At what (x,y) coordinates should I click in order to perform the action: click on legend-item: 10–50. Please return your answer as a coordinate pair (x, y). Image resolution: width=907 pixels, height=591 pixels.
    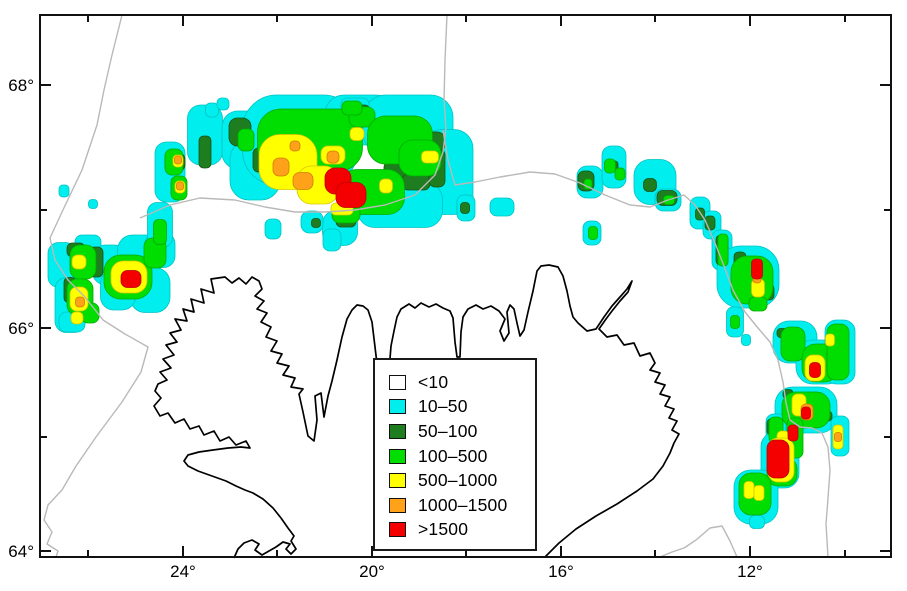
    Looking at the image, I should click on (462, 407).